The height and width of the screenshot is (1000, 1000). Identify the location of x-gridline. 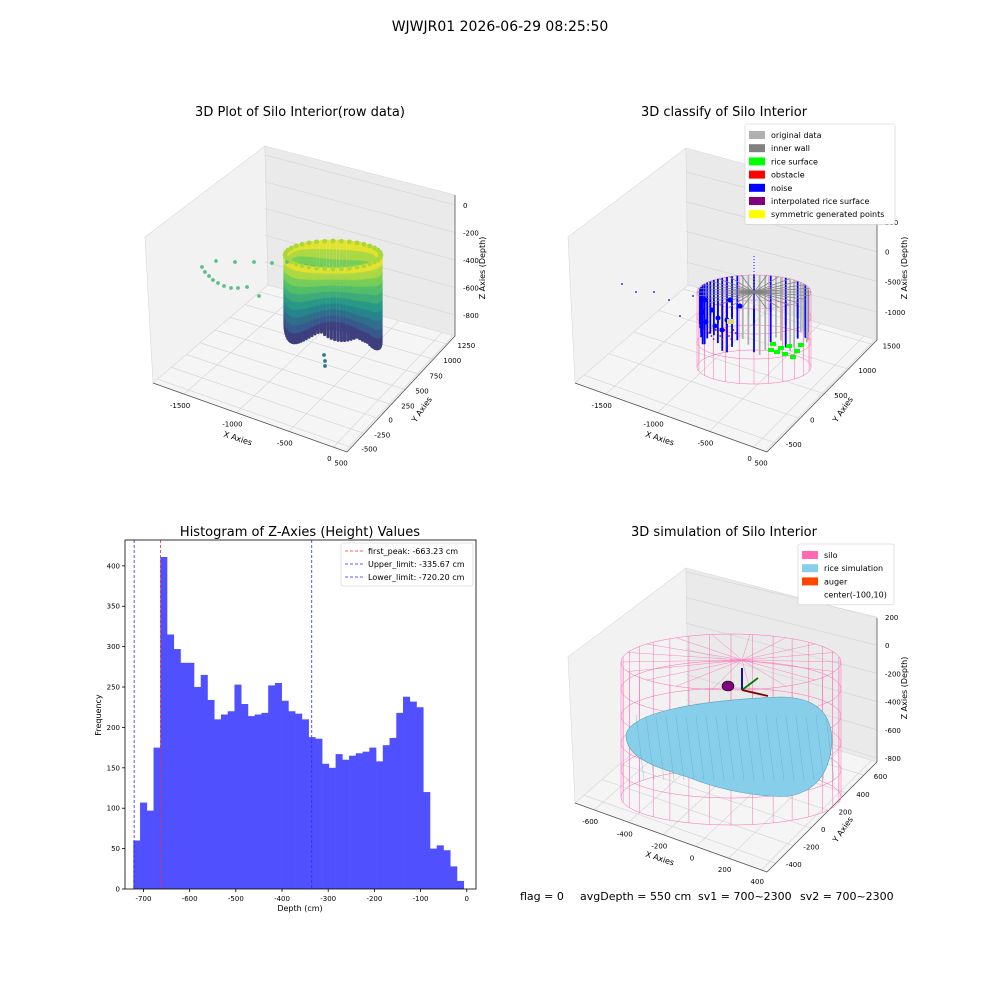
(399, 393).